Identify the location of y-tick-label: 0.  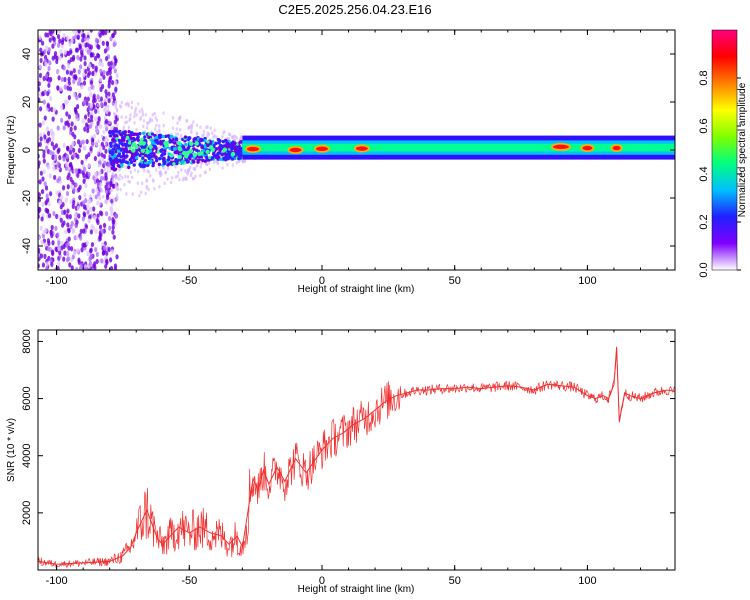
(27, 150).